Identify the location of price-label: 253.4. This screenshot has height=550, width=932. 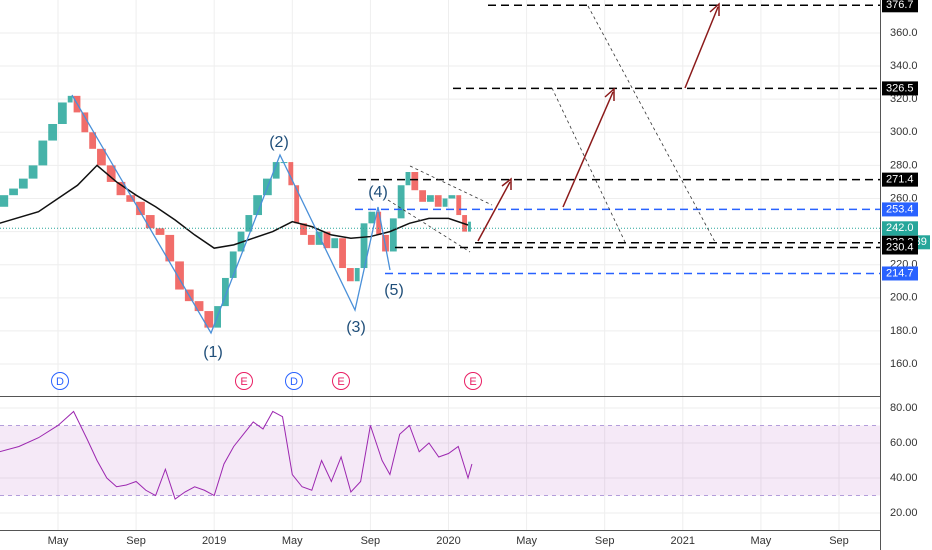
(900, 209).